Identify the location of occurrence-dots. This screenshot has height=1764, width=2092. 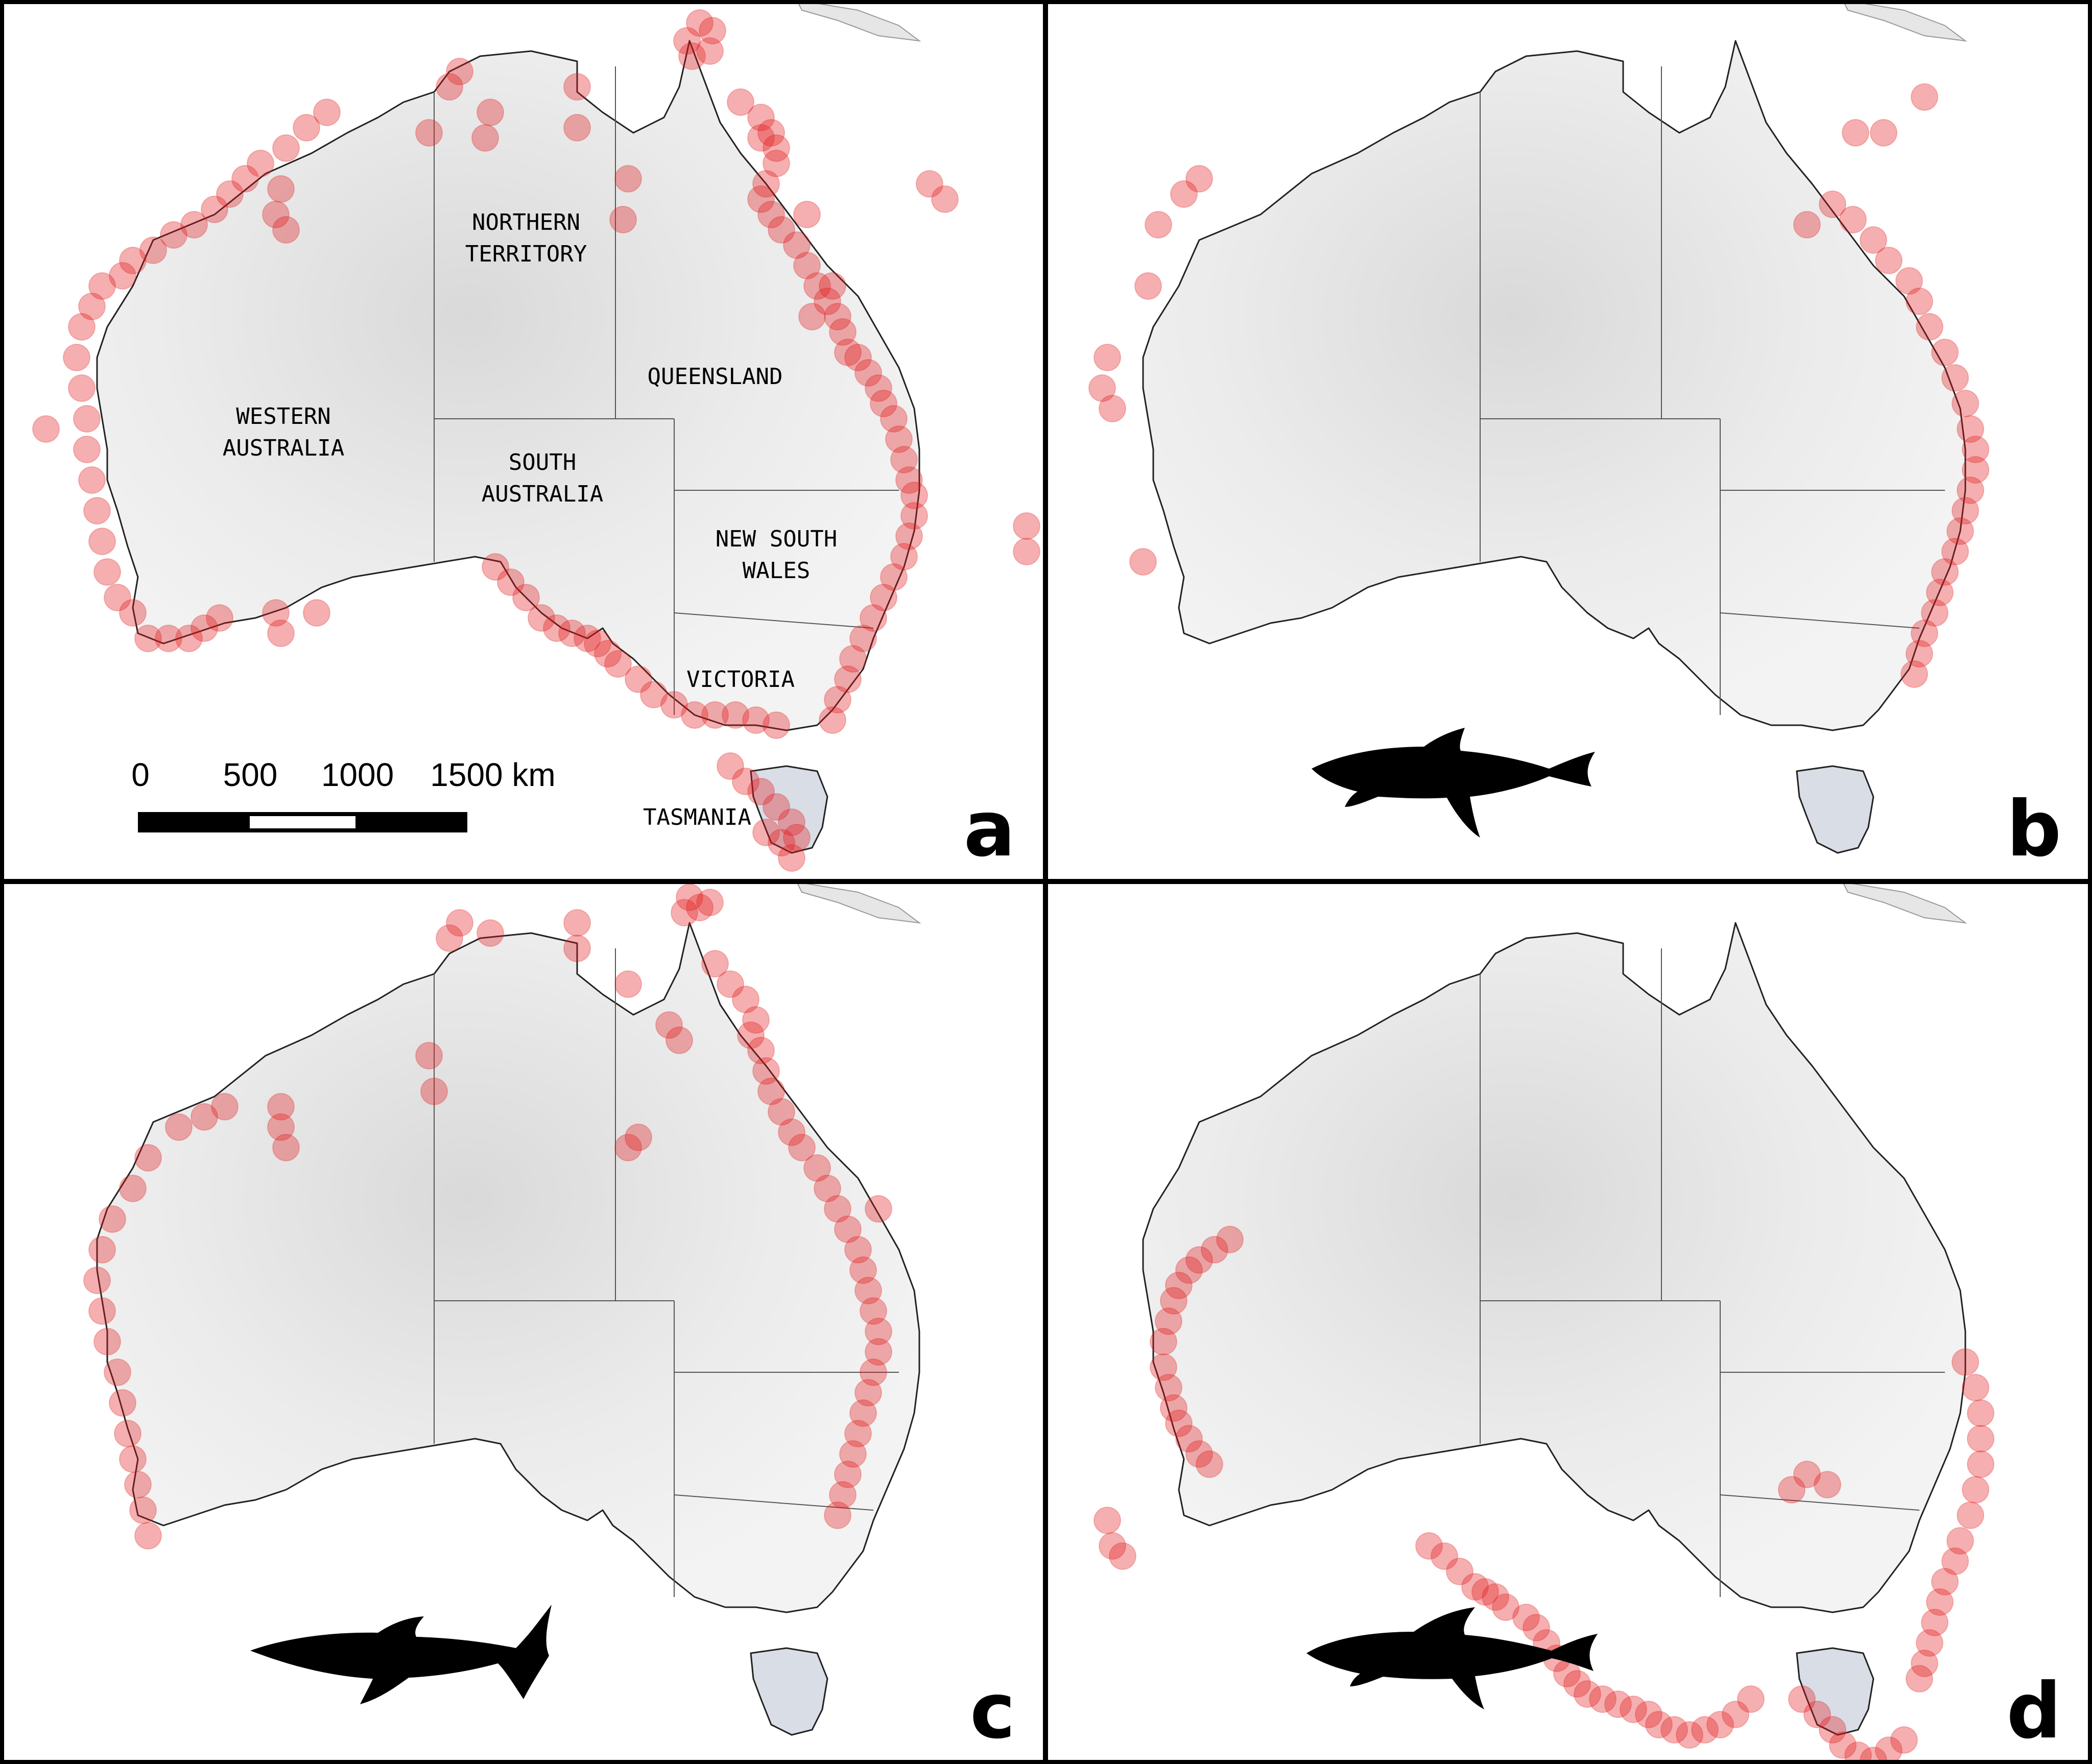
(487, 1217).